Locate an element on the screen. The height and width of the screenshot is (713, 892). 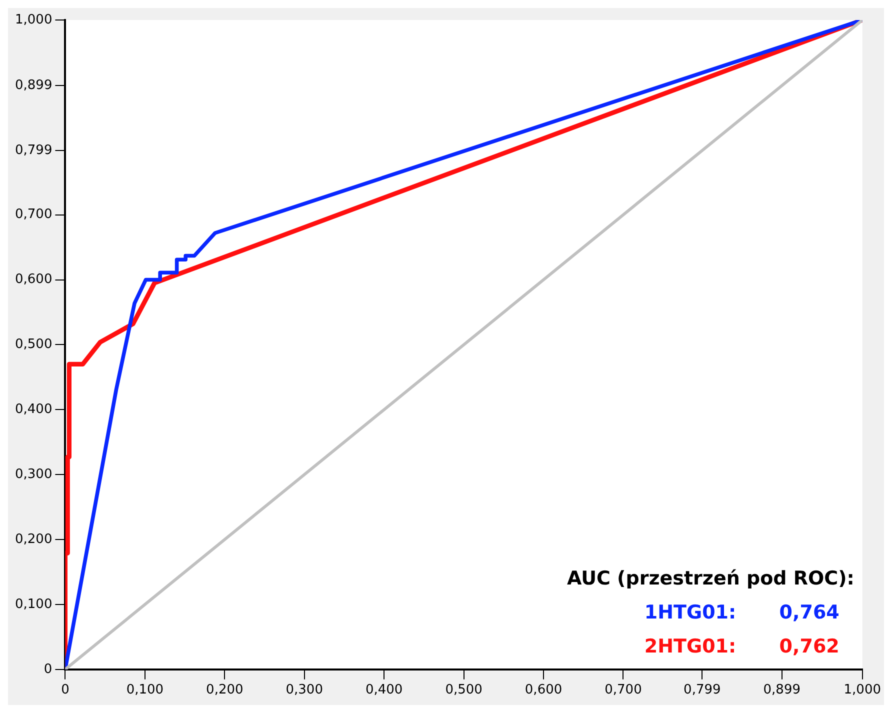
x-tick-label: 0,799 is located at coordinates (702, 690).